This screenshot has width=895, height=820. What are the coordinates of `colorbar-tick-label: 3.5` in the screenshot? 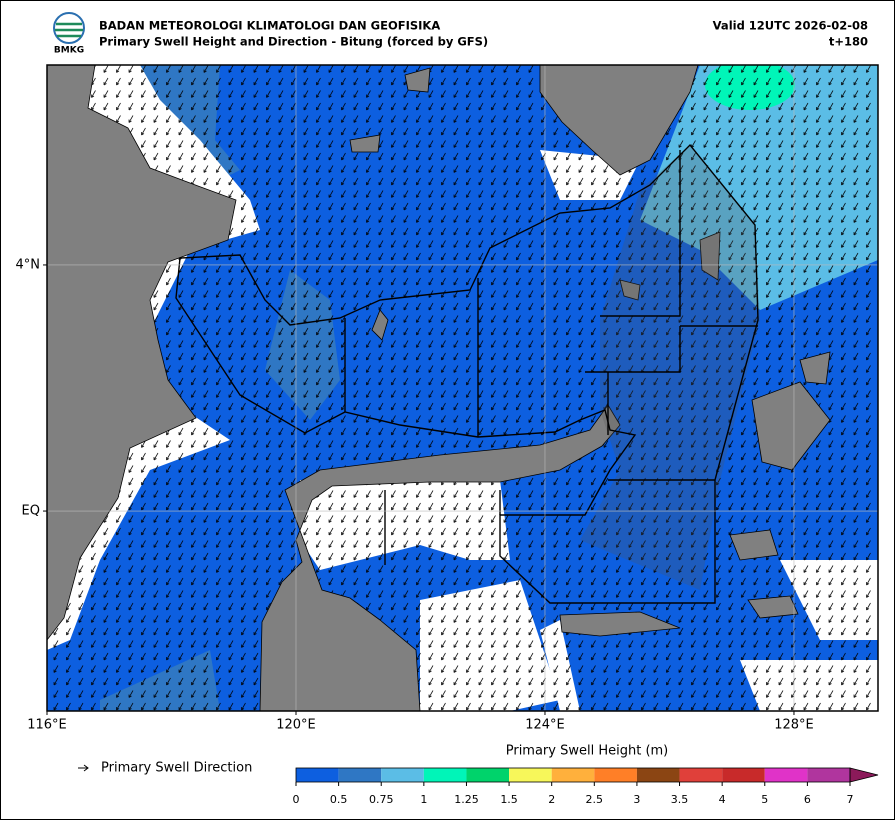 It's located at (680, 799).